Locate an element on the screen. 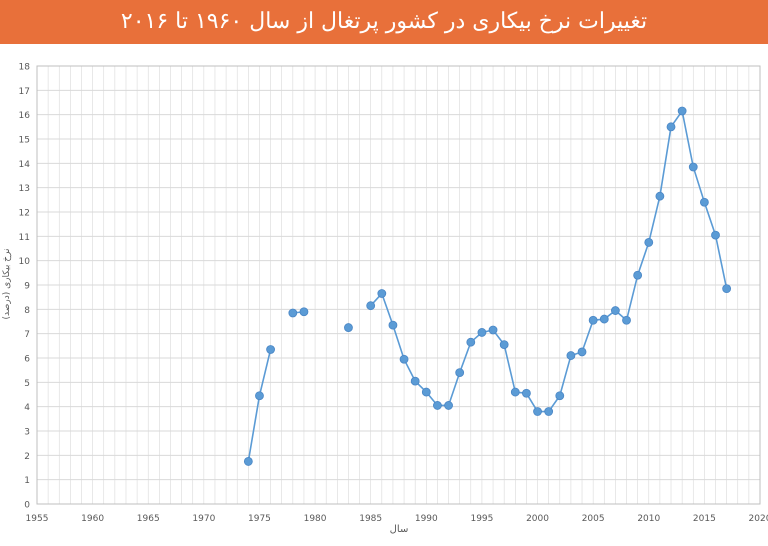 This screenshot has height=546, width=768. y-tick-label: 0 is located at coordinates (27, 506).